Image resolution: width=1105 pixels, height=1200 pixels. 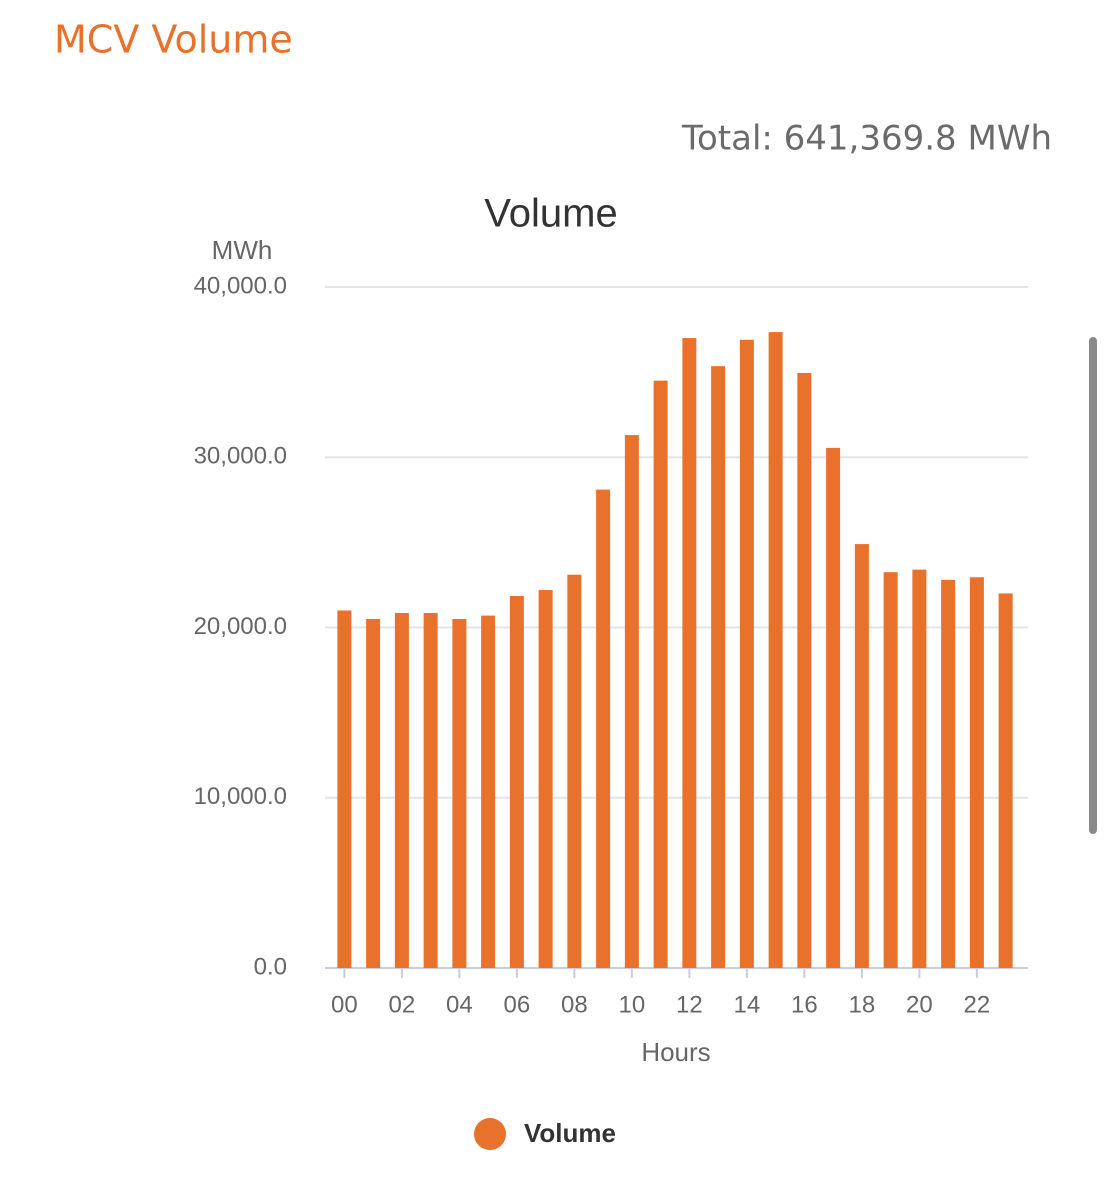 What do you see at coordinates (173, 40) in the screenshot?
I see `page-title: MCV Volume` at bounding box center [173, 40].